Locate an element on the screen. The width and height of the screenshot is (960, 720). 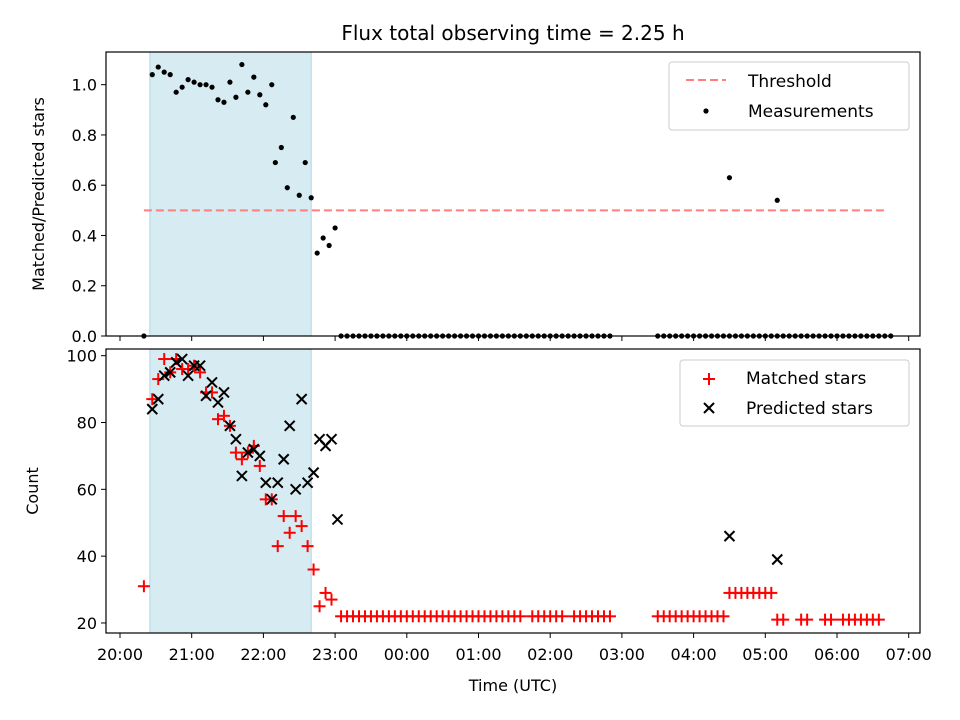
legend-predicted-swatch is located at coordinates (709, 408).